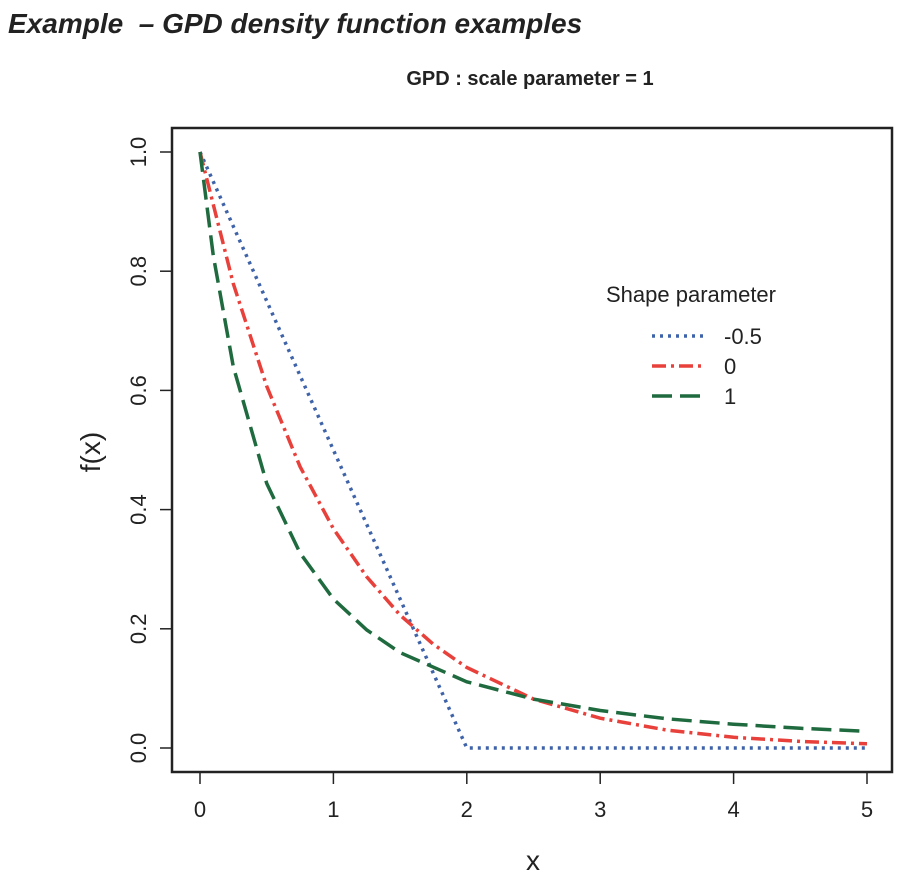  What do you see at coordinates (149, 450) in the screenshot?
I see `y-axis: 0.0 0.2 0.4 0.6 0.8 1.0` at bounding box center [149, 450].